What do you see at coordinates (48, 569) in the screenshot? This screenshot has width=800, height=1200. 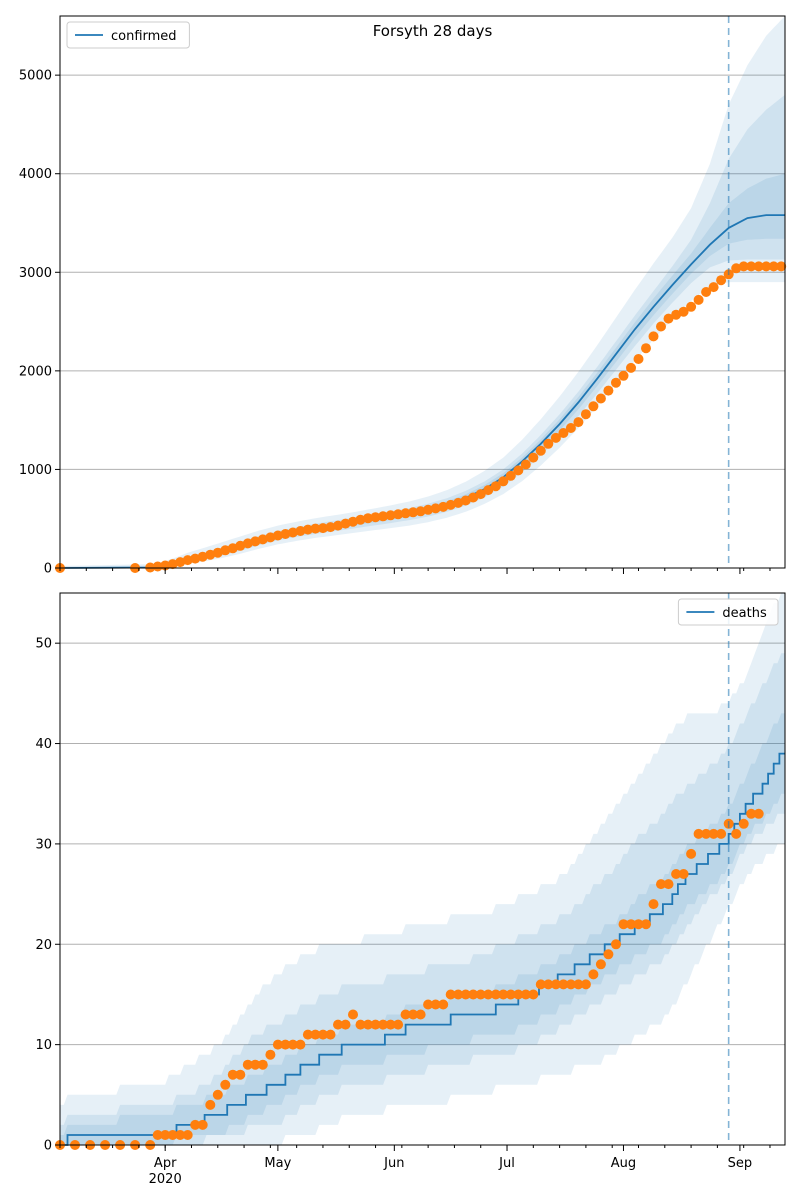 I see `y-tick-label: 0` at bounding box center [48, 569].